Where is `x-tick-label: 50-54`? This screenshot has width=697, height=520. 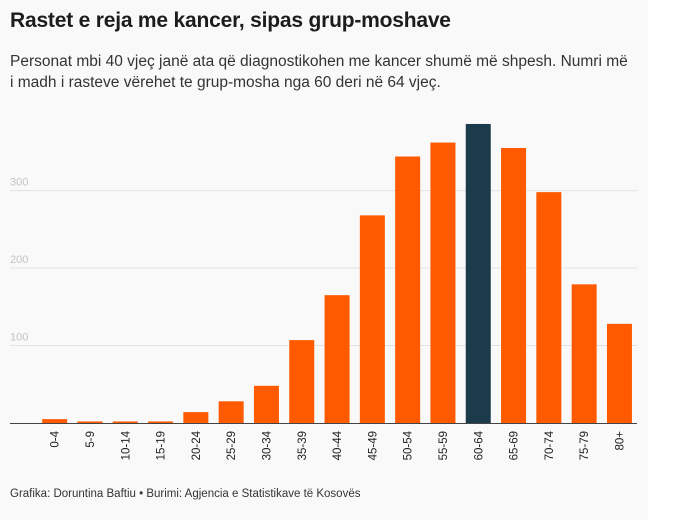
x-tick-label: 50-54 is located at coordinates (409, 445).